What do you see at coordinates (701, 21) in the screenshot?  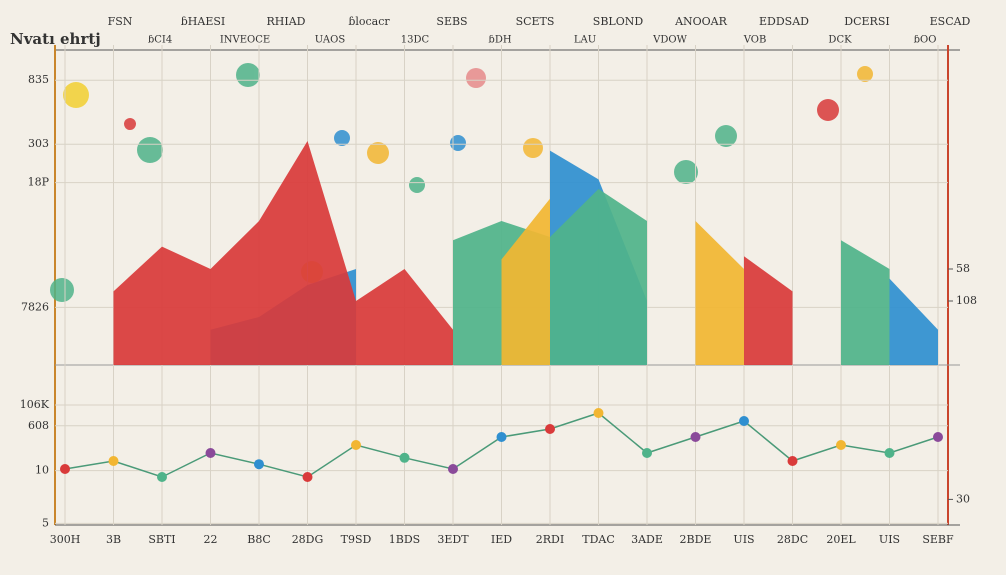 I see `header-label: ANOOAR` at bounding box center [701, 21].